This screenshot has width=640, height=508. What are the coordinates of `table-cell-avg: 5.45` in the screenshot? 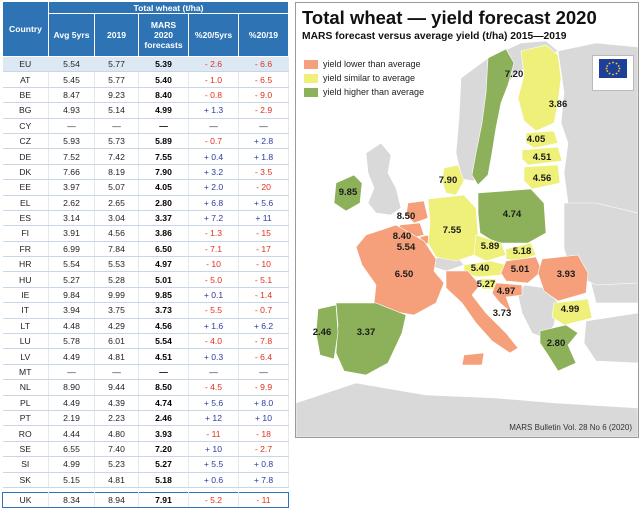 It's located at (71, 79).